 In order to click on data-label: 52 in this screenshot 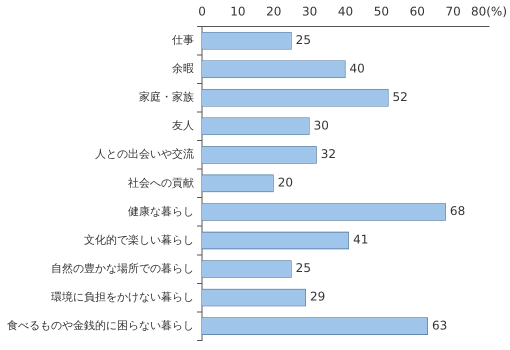, I will do `click(400, 97)`.